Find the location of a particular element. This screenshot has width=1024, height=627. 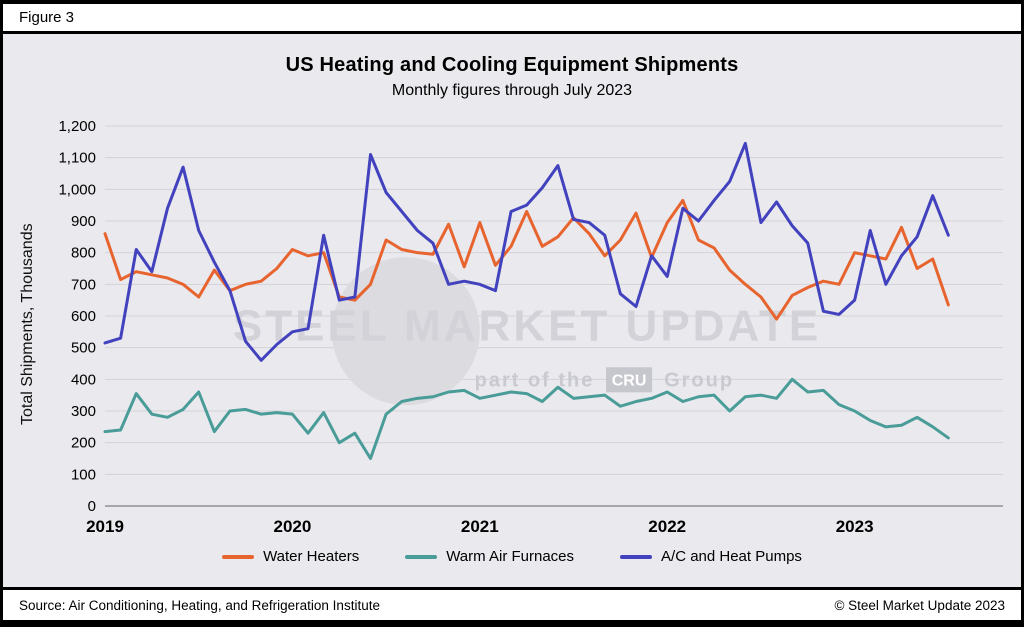

series-line-warm-air-furnaces is located at coordinates (526, 418).